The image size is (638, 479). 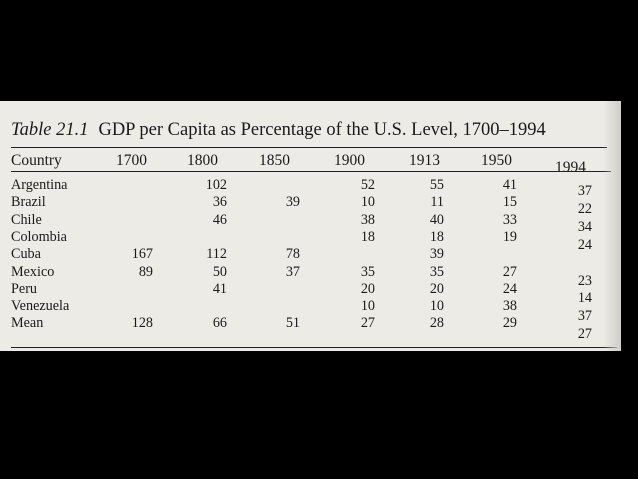 What do you see at coordinates (24, 288) in the screenshot?
I see `row-label: Peru` at bounding box center [24, 288].